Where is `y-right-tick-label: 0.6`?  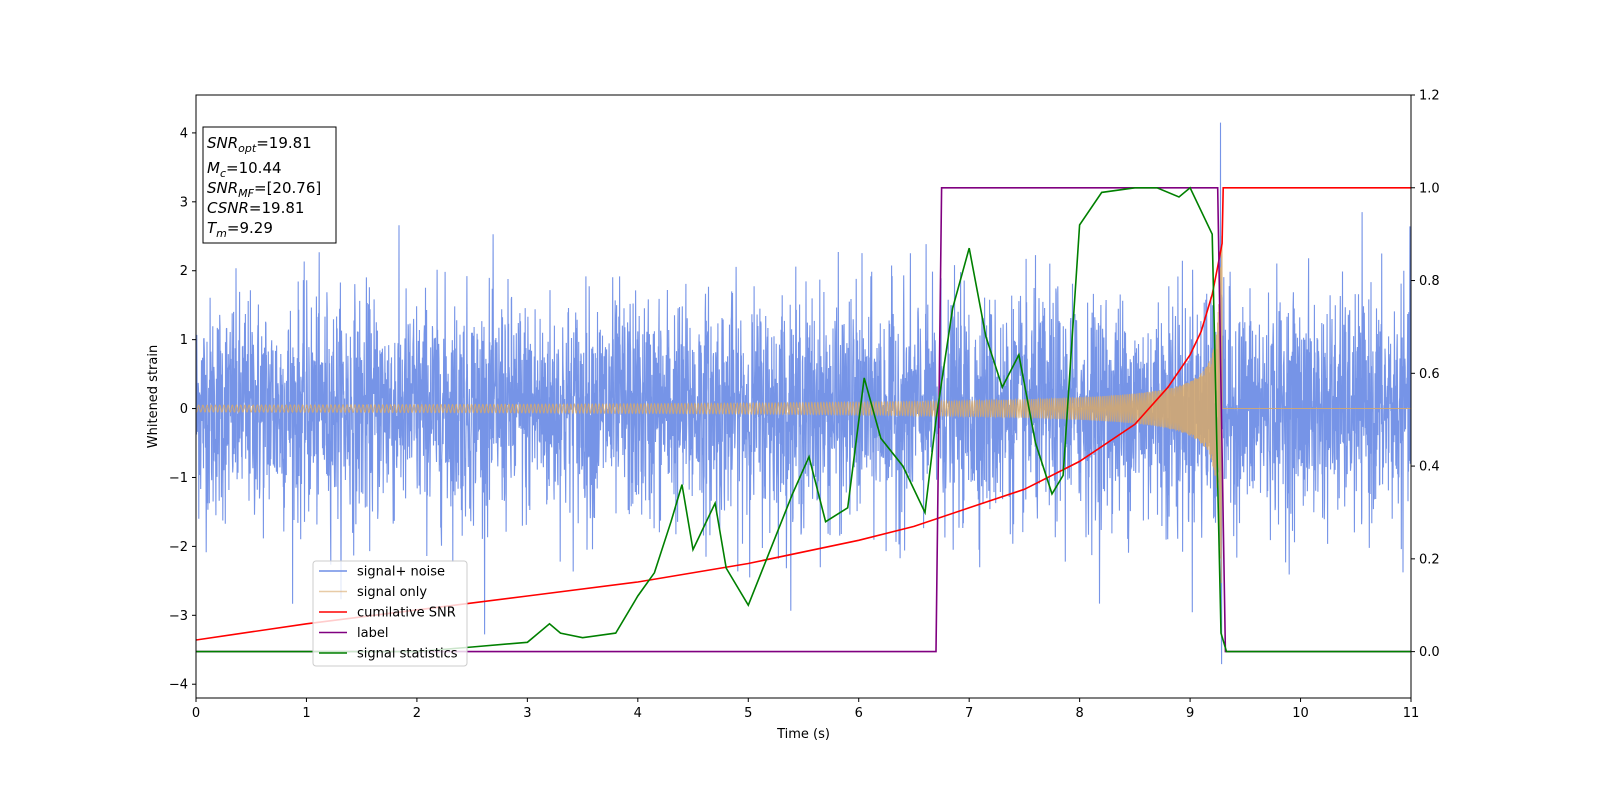
y-right-tick-label: 0.6 is located at coordinates (1429, 374).